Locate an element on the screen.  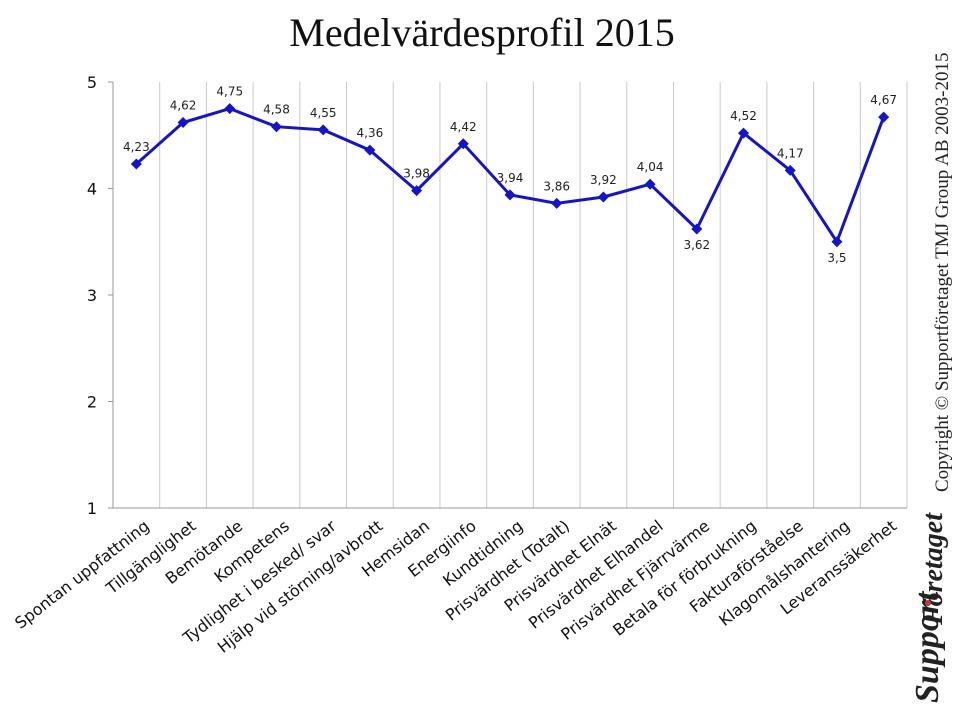
data-label: 3,62 is located at coordinates (696, 245).